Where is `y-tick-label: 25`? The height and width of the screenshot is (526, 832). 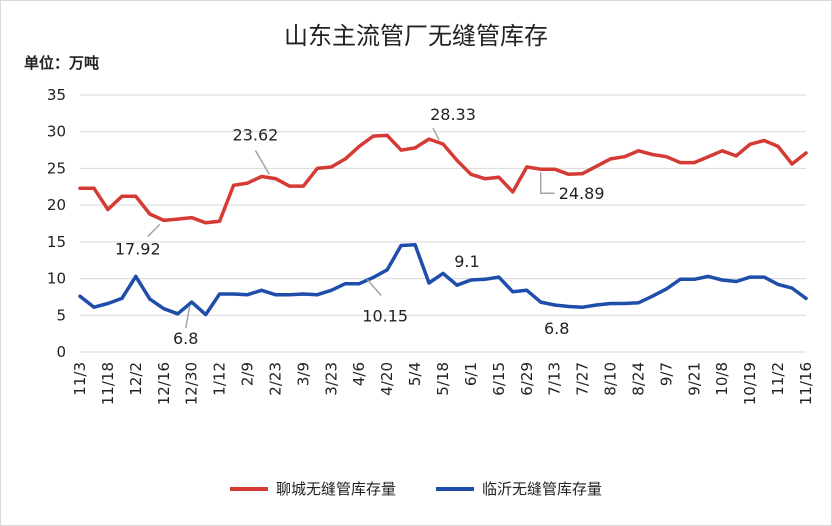 y-tick-label: 25 is located at coordinates (56, 168).